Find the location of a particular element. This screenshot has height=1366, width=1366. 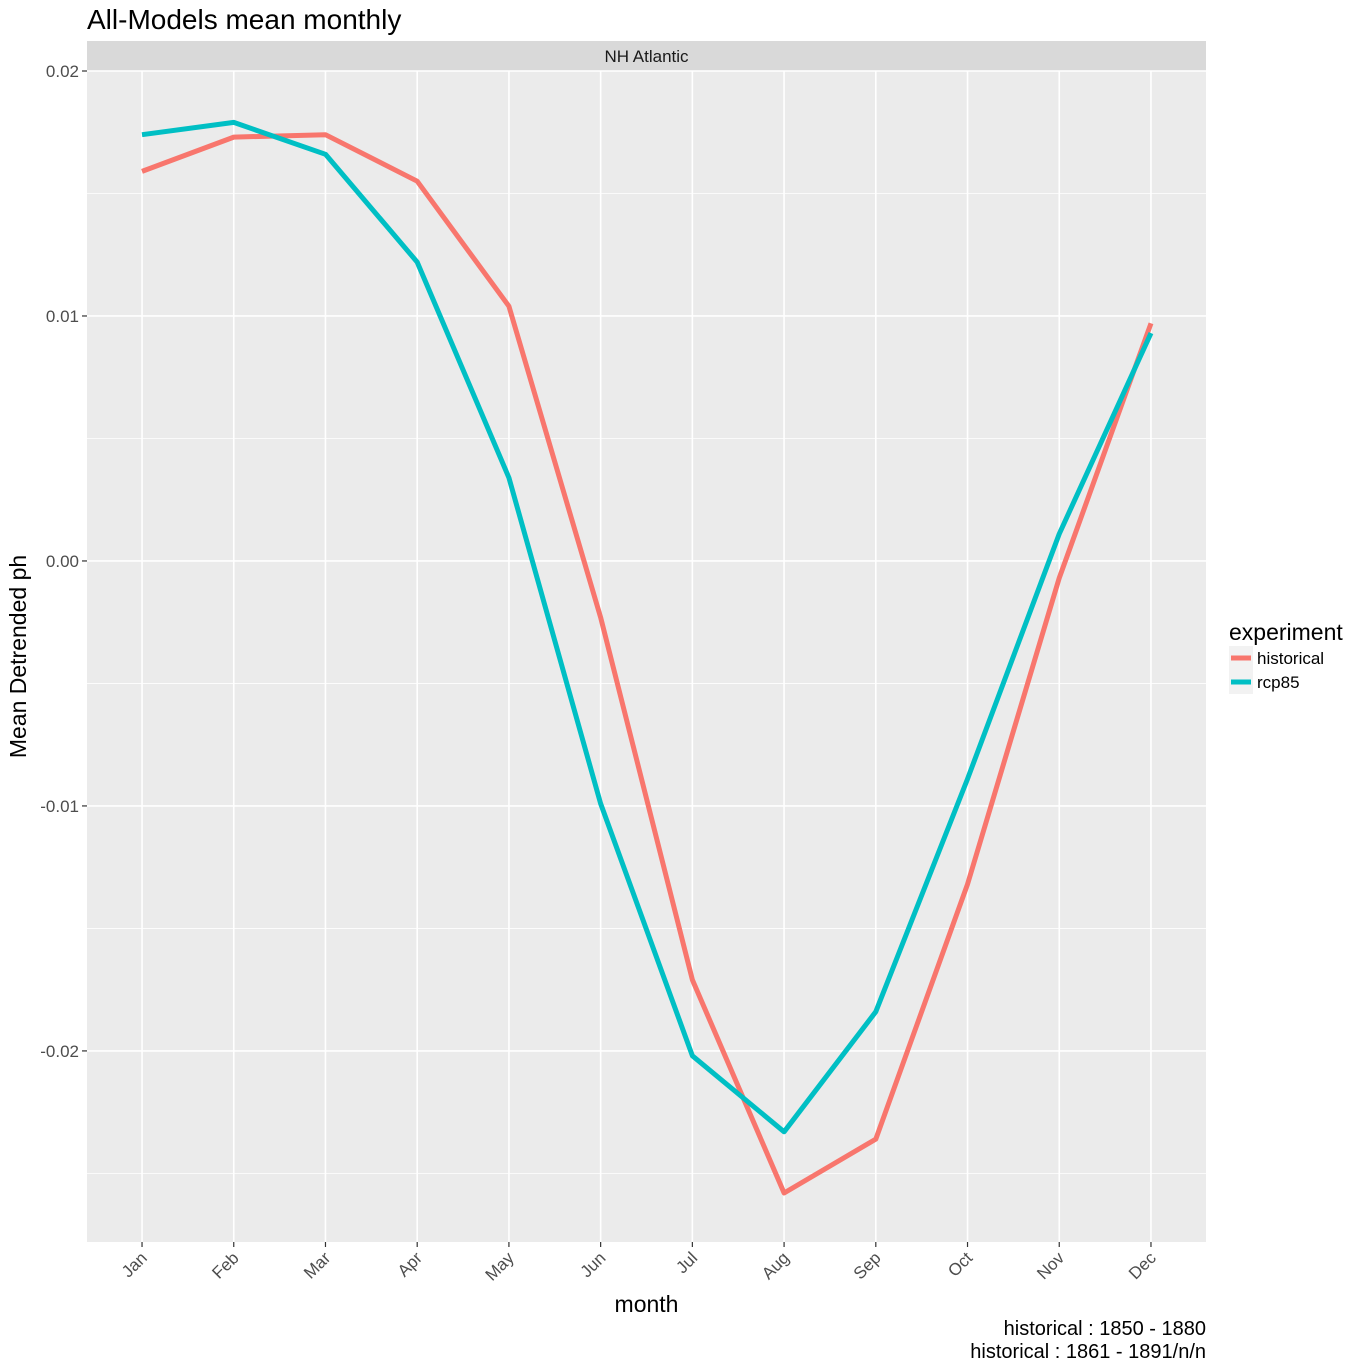

caption-line-2: historical : 1861 - 1891/n/n is located at coordinates (1088, 1352).